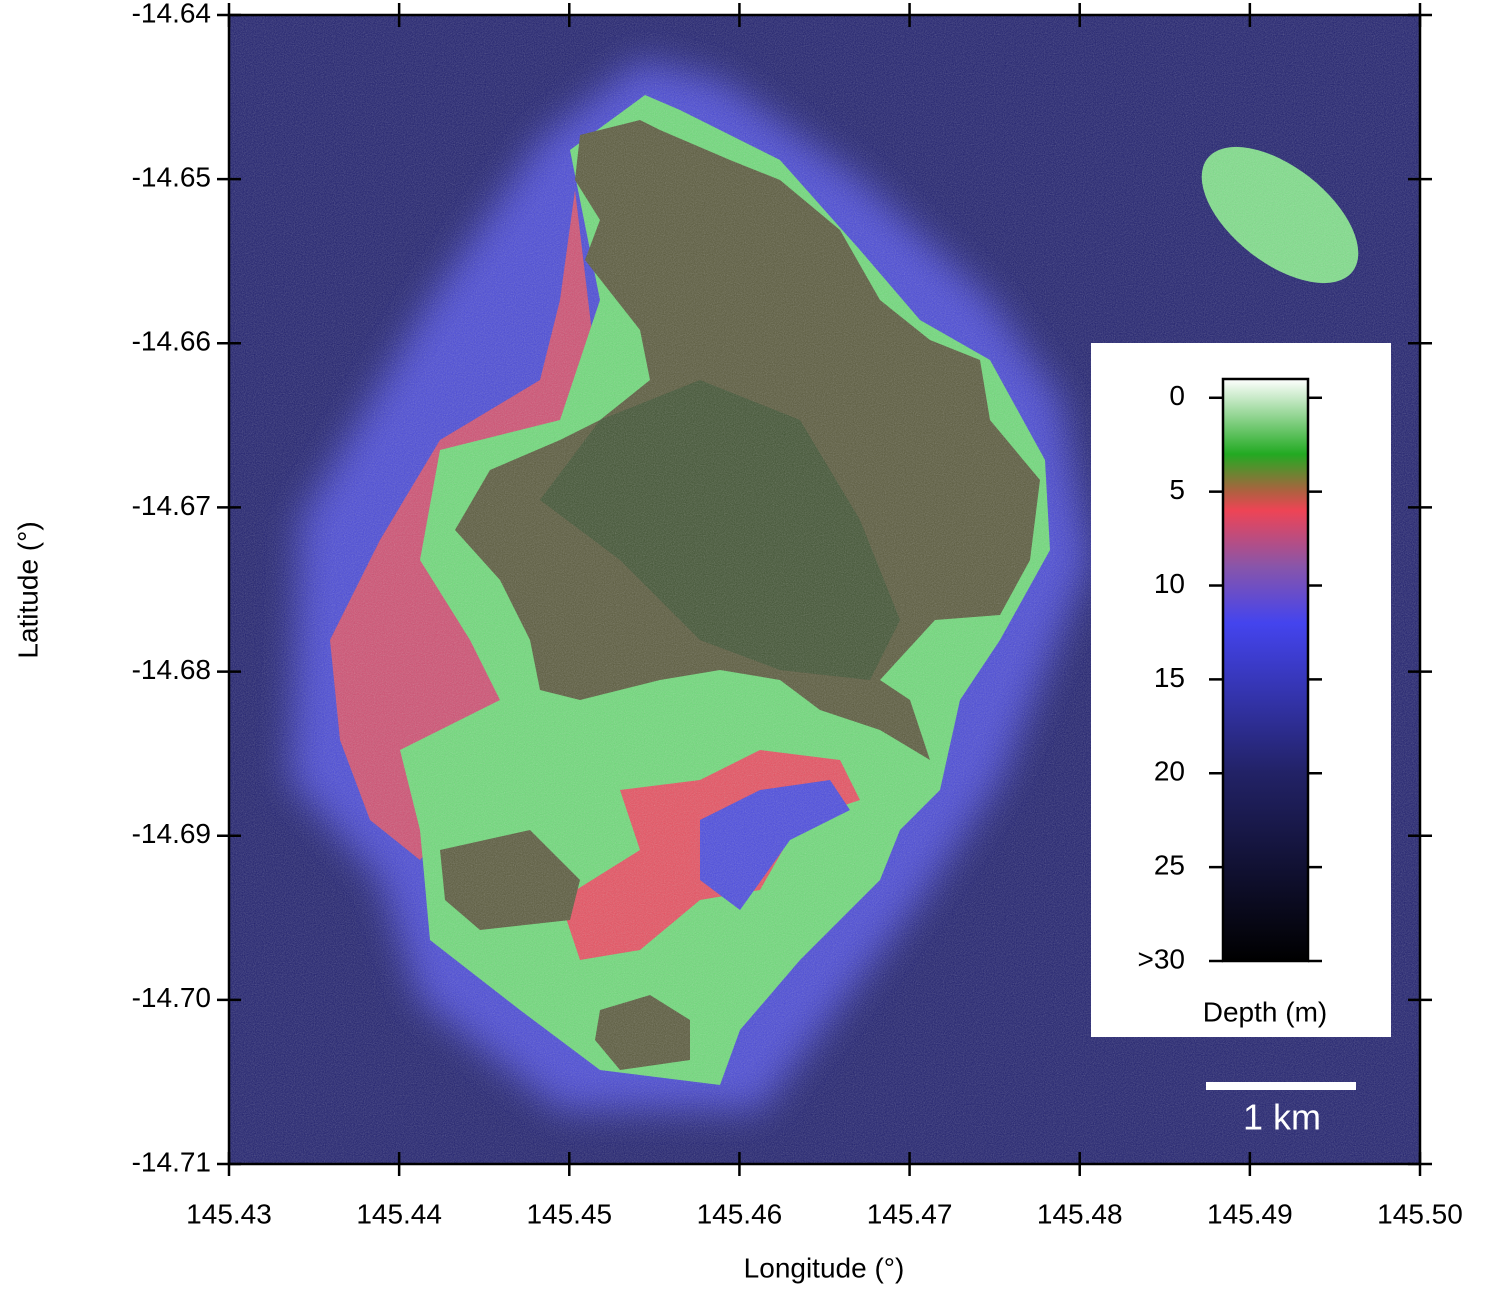 The width and height of the screenshot is (1501, 1298). What do you see at coordinates (1177, 489) in the screenshot?
I see `colorbar-tick-label: 5` at bounding box center [1177, 489].